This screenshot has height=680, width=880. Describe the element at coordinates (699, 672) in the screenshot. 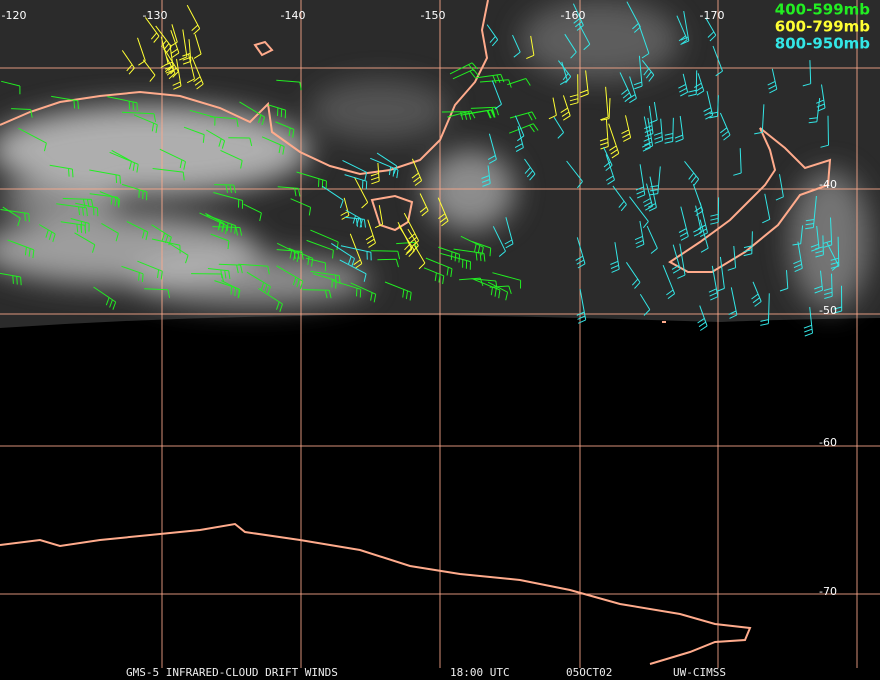

I see `footer-text: UW-CIMSS` at that location.